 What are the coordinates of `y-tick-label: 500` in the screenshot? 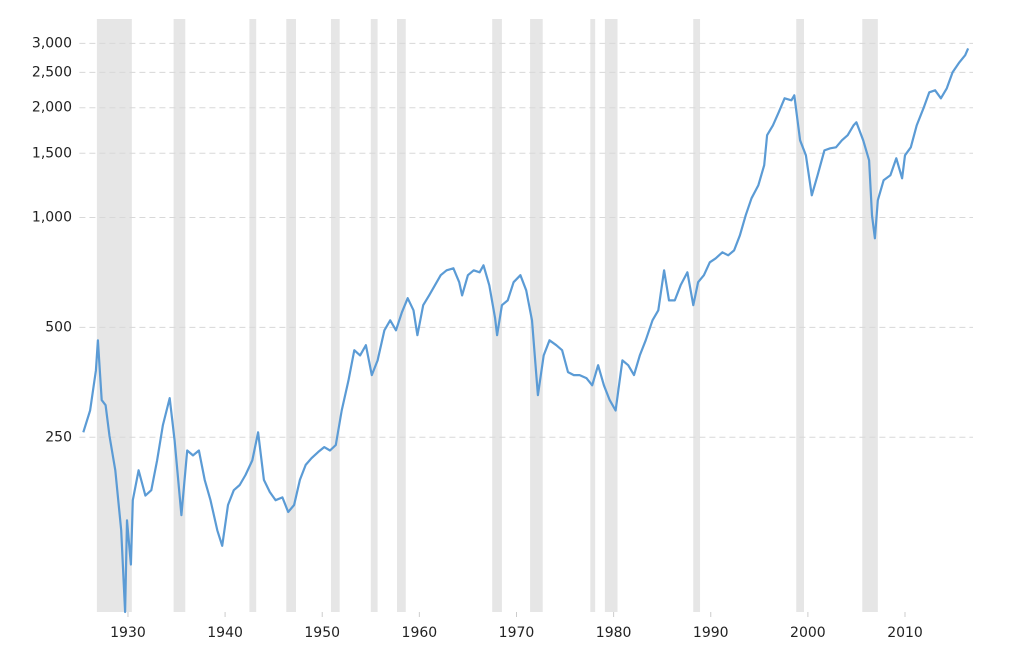 It's located at (58, 327).